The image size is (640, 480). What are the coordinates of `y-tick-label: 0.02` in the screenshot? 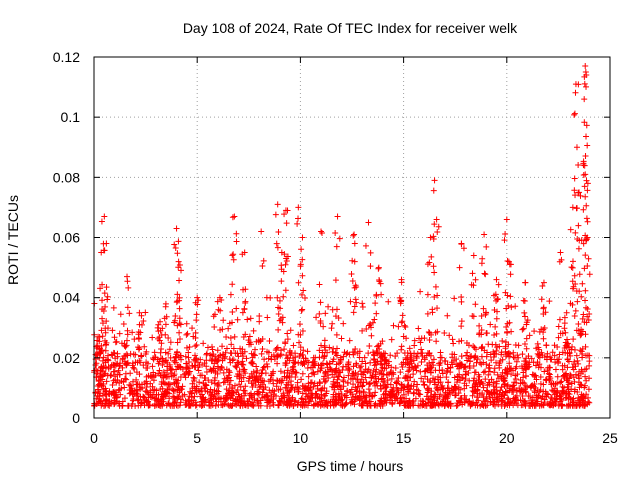 It's located at (66, 358).